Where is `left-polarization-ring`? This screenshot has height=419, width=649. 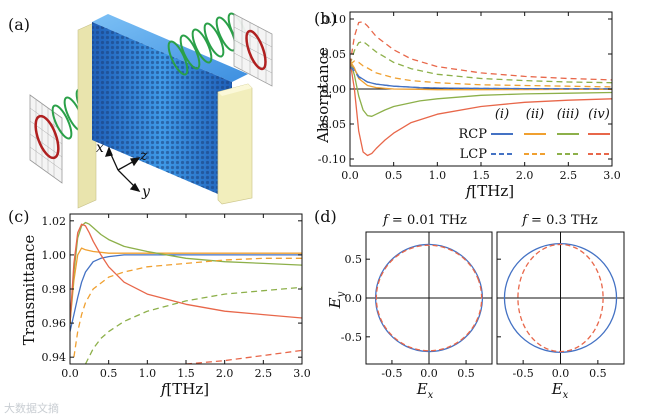
left-polarization-ring is located at coordinates (47, 137).